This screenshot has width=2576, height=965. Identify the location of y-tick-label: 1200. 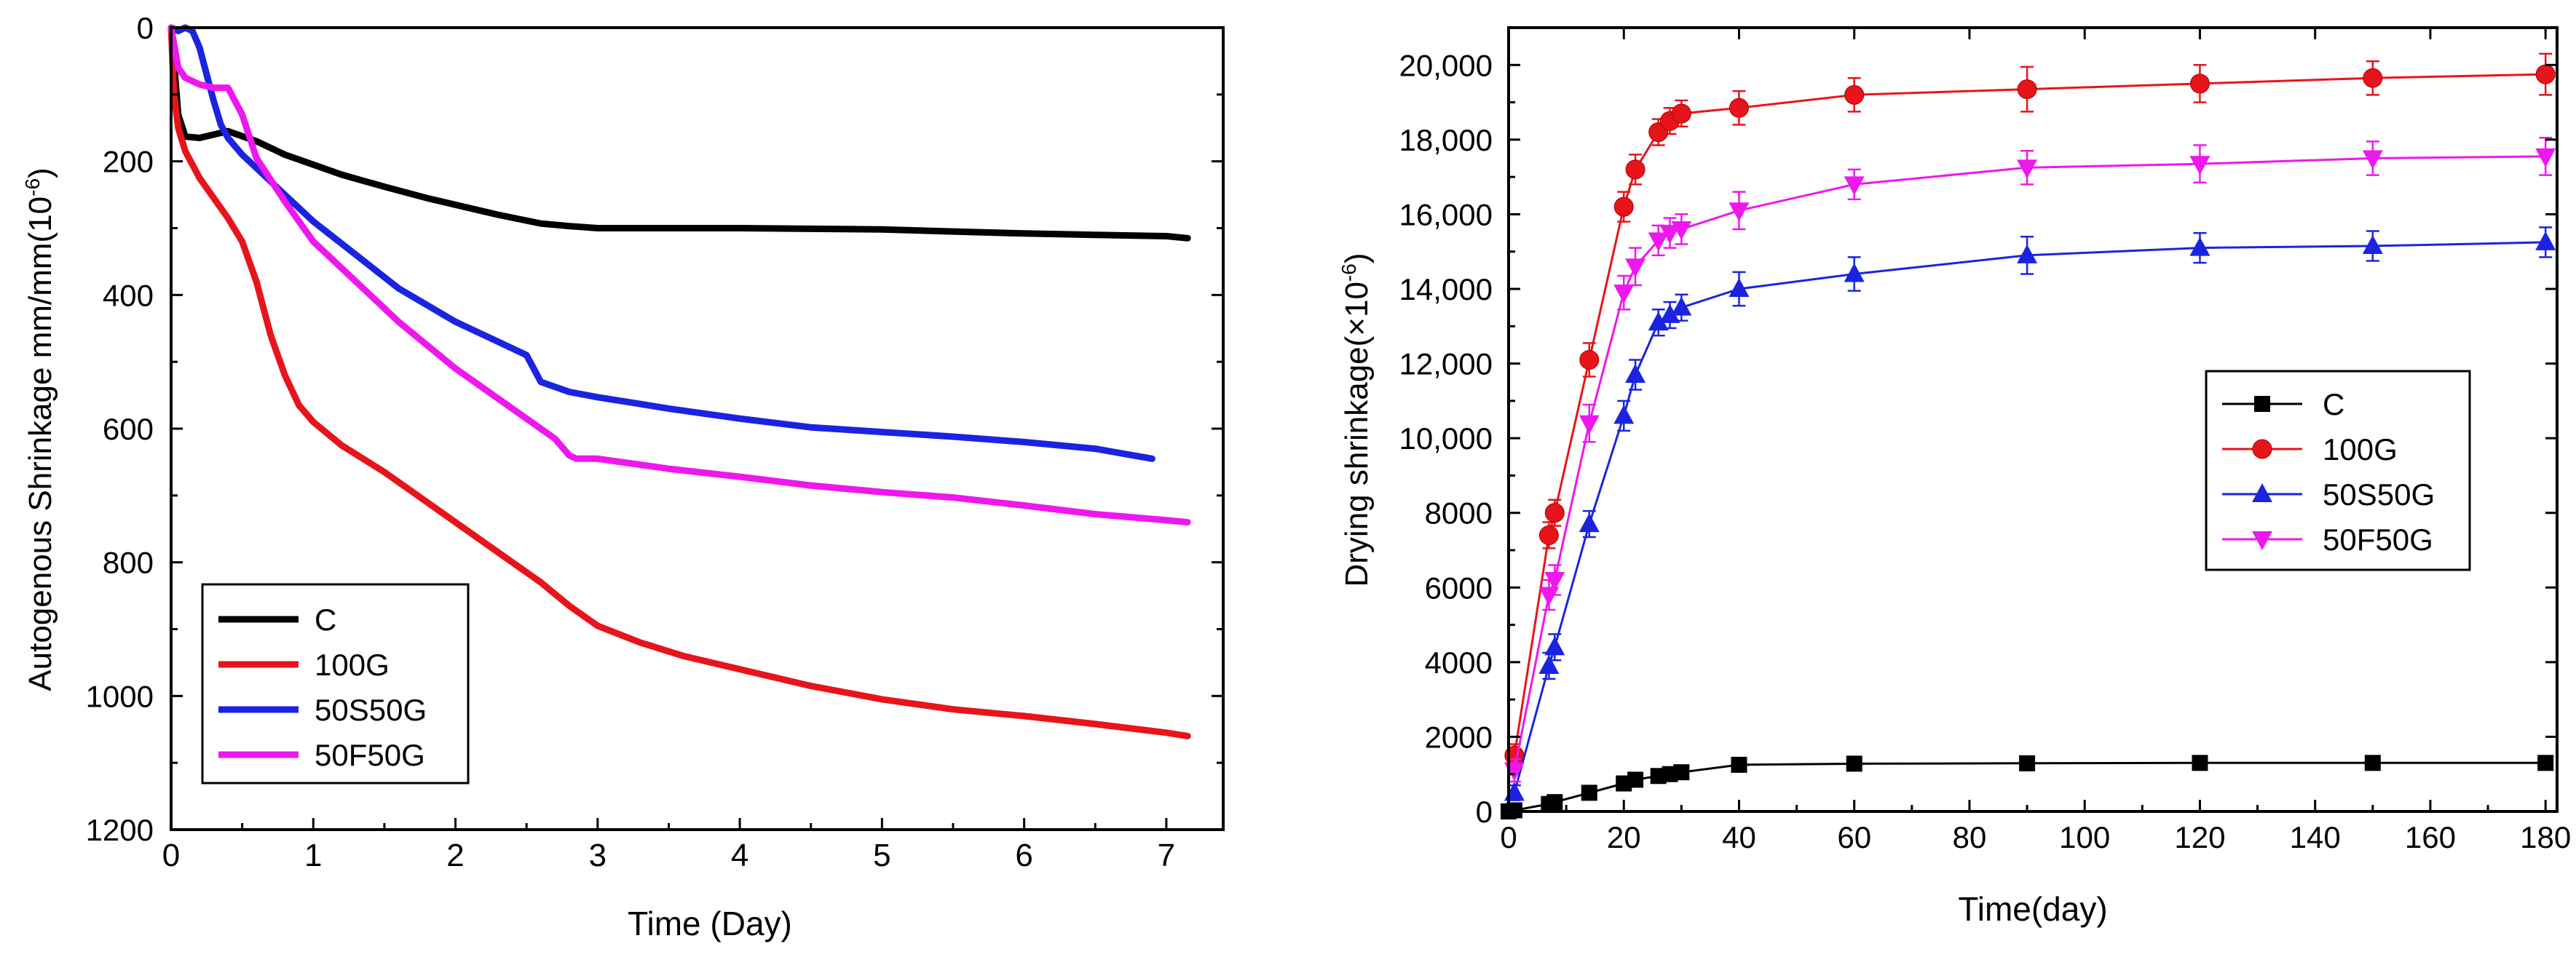
(120, 830).